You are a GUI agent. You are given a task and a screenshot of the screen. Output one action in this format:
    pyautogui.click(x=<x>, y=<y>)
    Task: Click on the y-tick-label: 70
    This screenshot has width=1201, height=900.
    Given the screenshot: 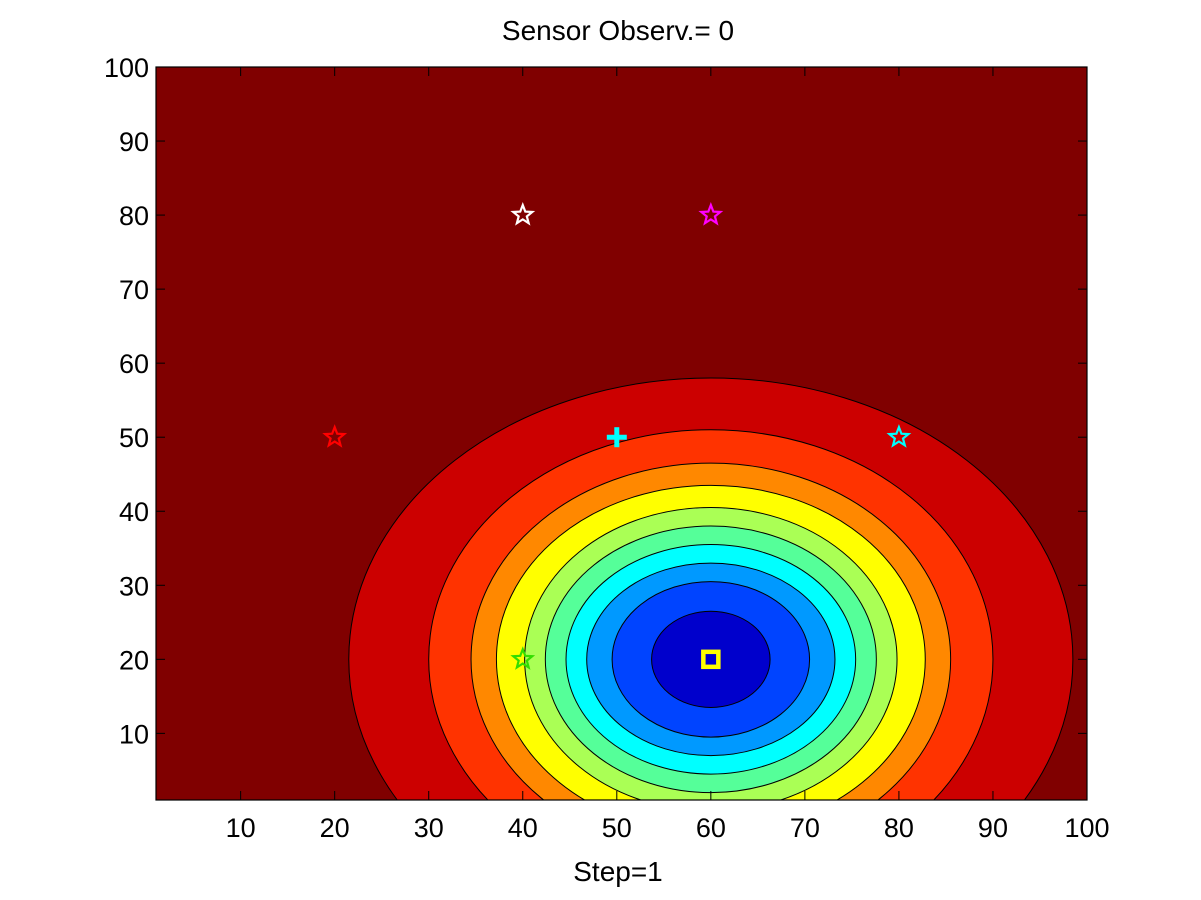 What is the action you would take?
    pyautogui.click(x=134, y=290)
    